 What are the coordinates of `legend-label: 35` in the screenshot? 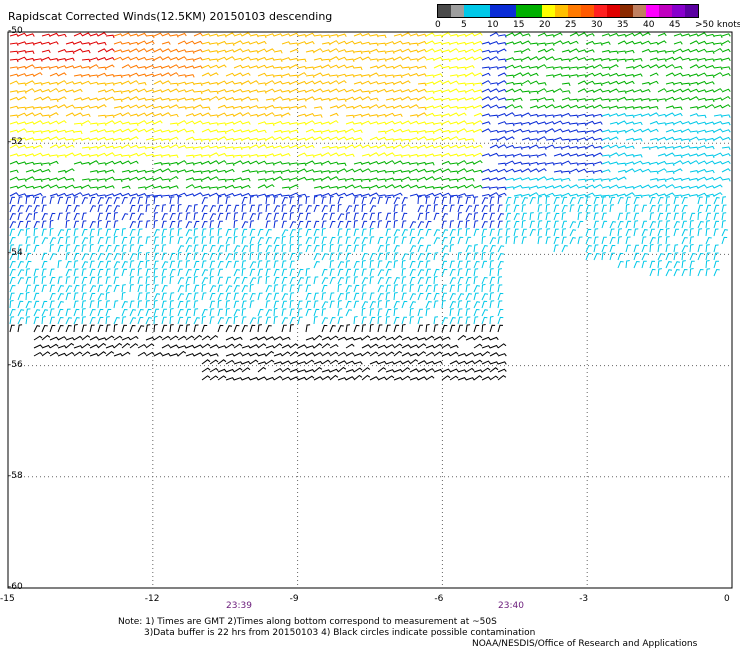 It's located at (623, 25).